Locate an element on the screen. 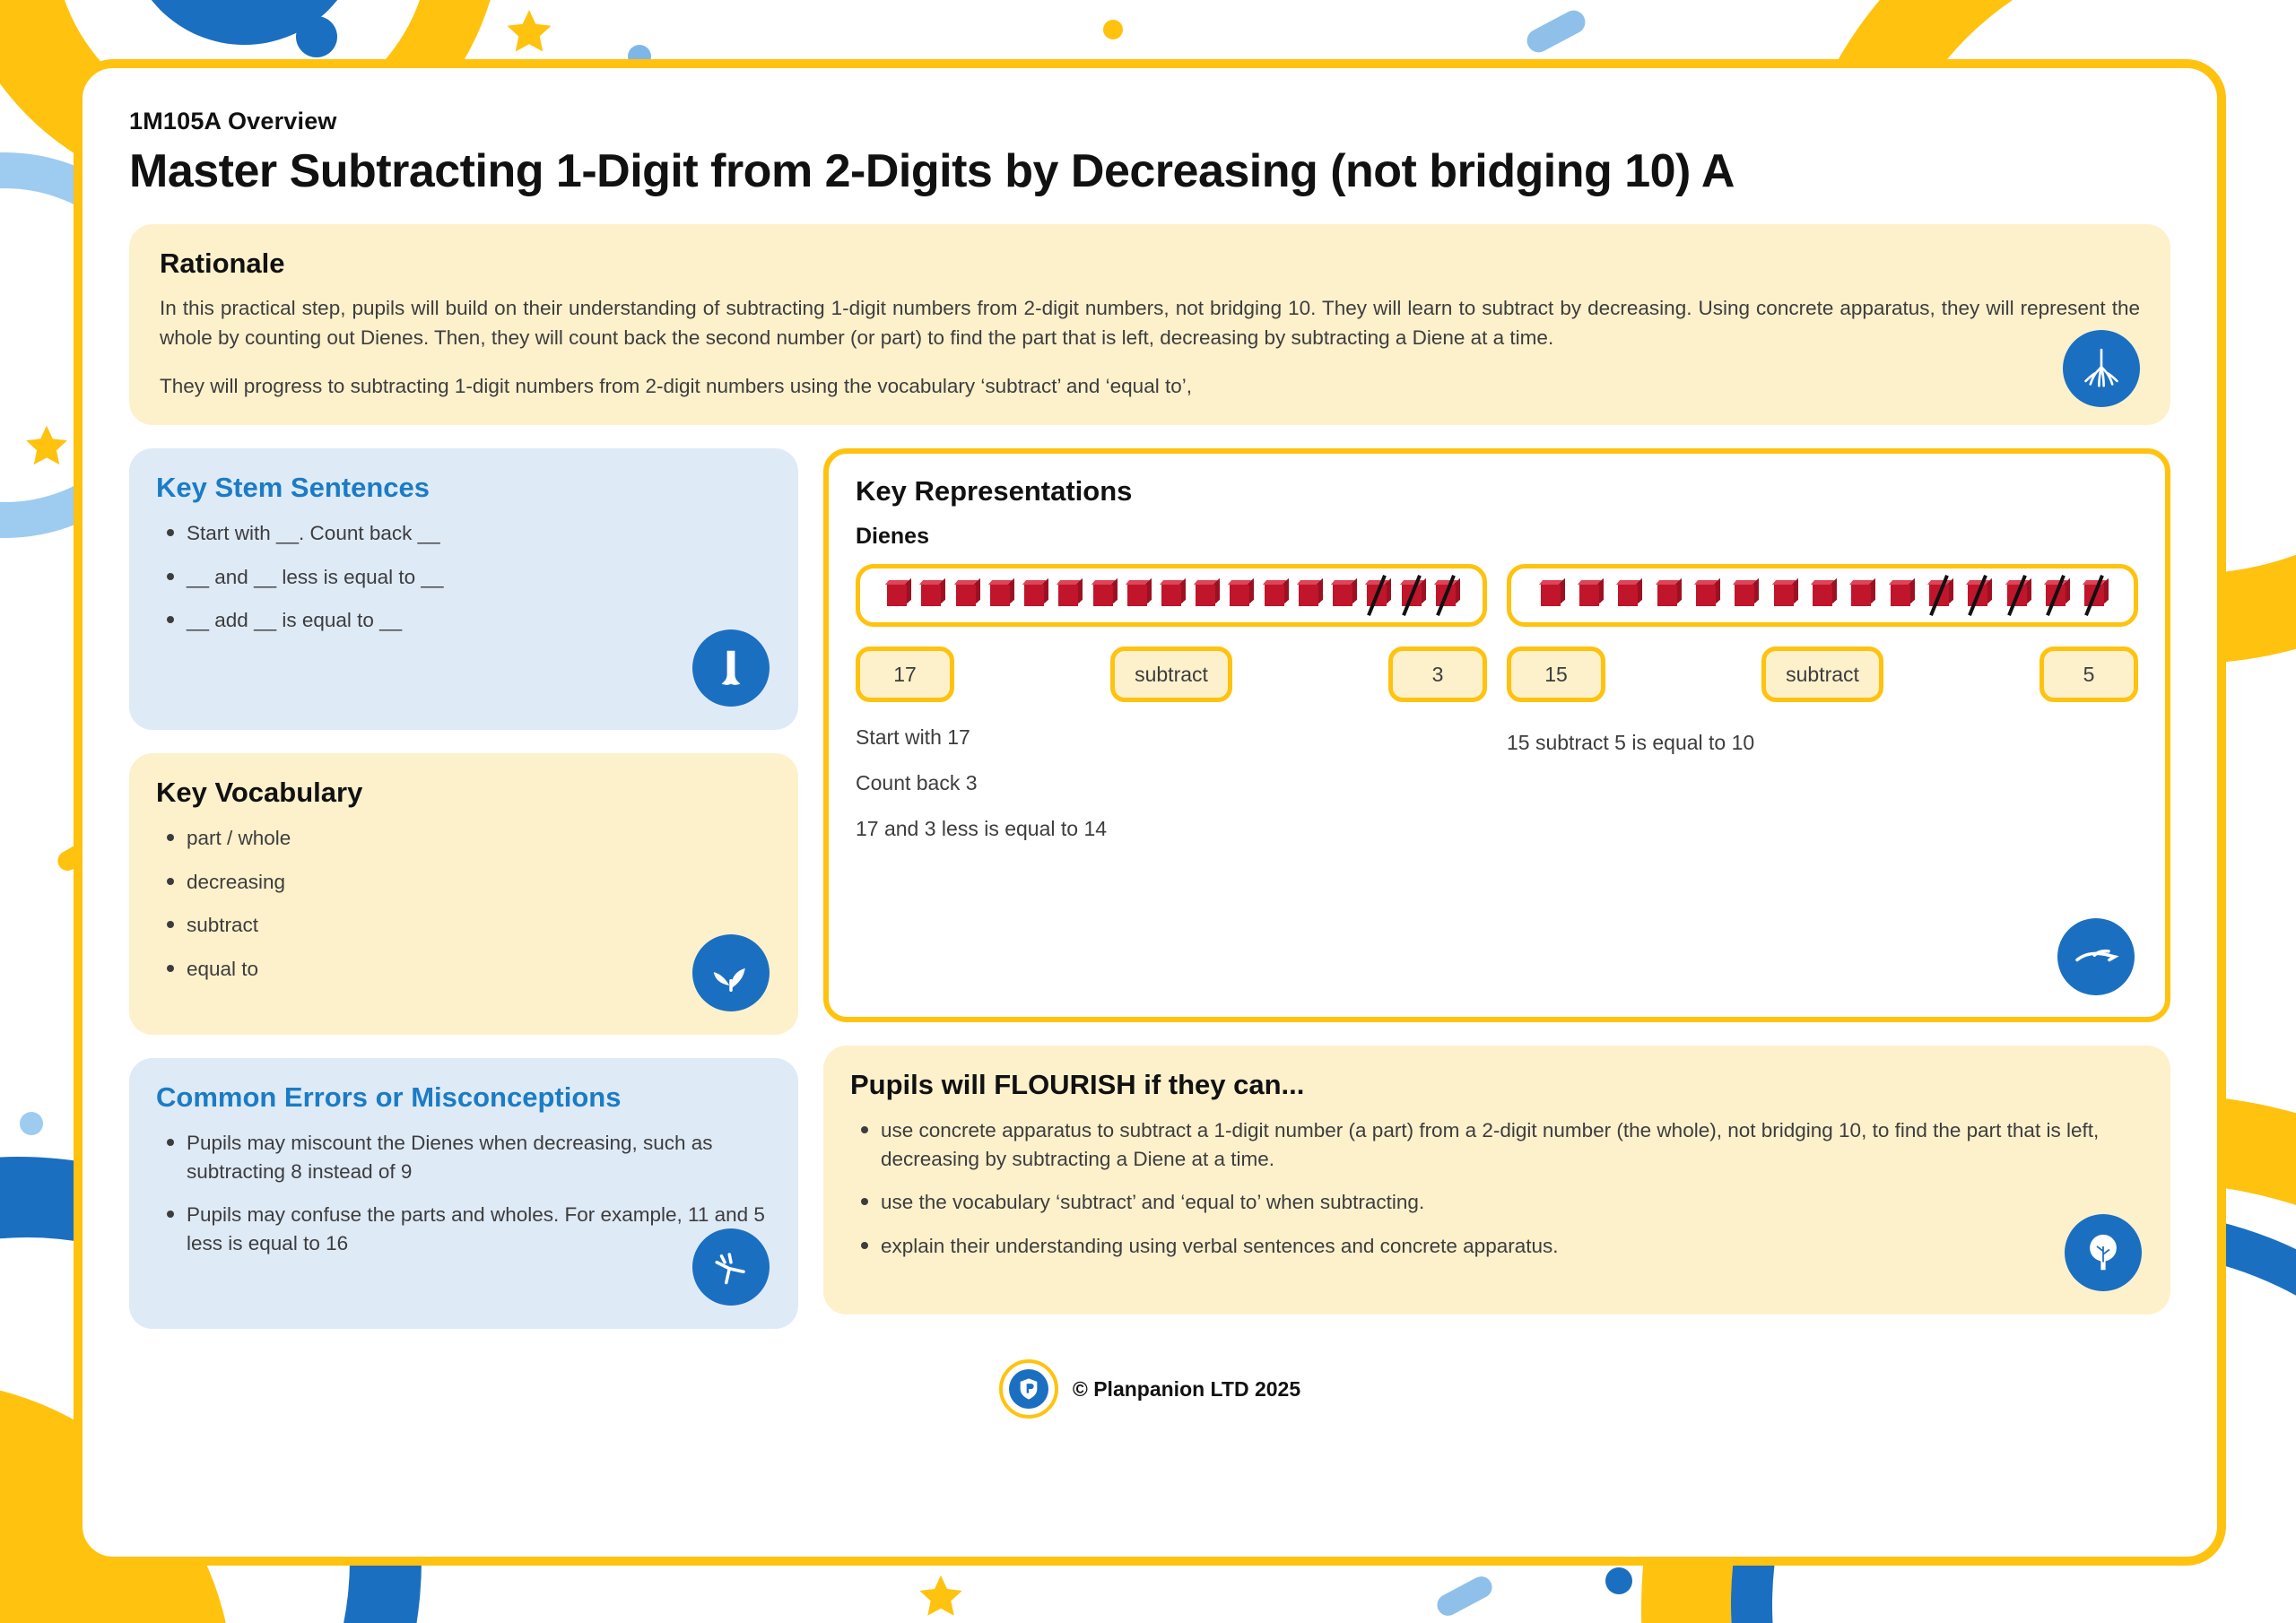 The height and width of the screenshot is (1623, 2296). common-errors-heading: Common Errors or Misconceptions is located at coordinates (389, 1097).